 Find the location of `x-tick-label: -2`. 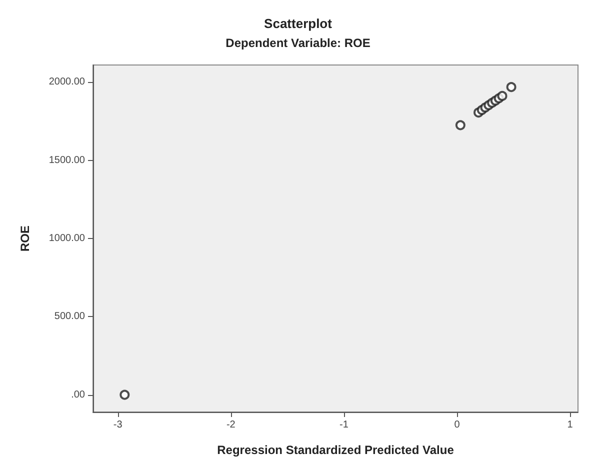

x-tick-label: -2 is located at coordinates (231, 425).